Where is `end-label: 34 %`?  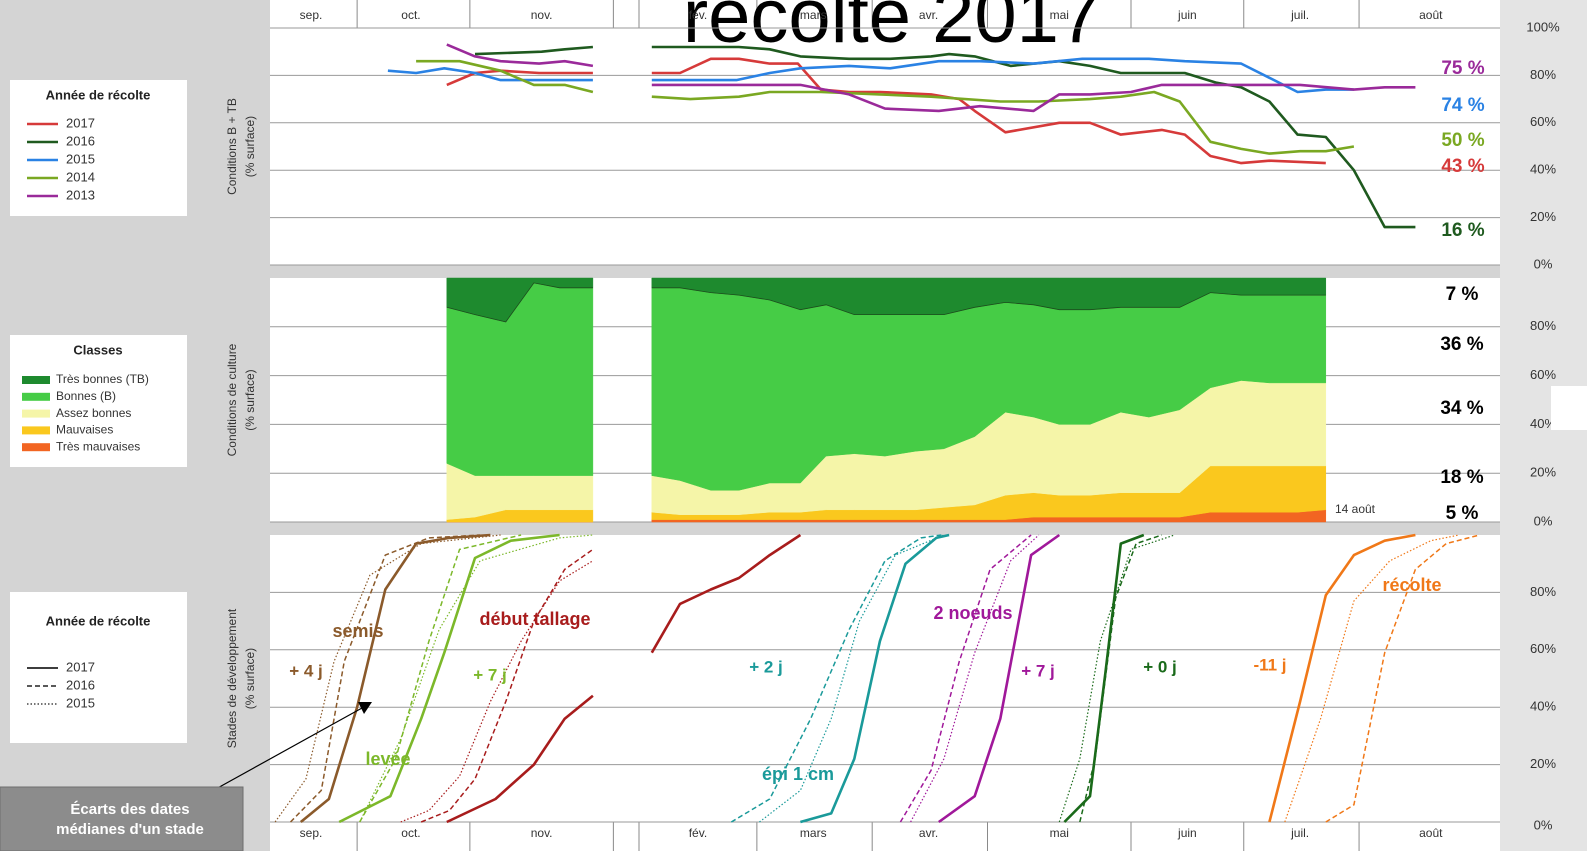 end-label: 34 % is located at coordinates (1461, 408).